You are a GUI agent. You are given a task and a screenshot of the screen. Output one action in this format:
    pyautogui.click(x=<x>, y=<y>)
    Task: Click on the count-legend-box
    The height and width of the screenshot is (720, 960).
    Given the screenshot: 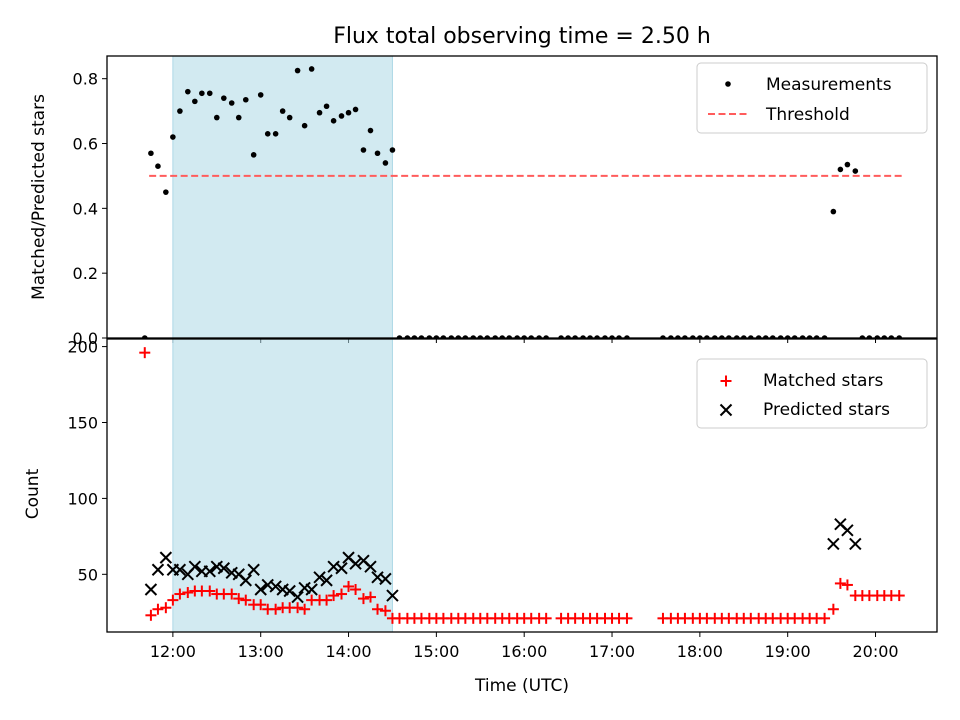 What is the action you would take?
    pyautogui.click(x=812, y=393)
    